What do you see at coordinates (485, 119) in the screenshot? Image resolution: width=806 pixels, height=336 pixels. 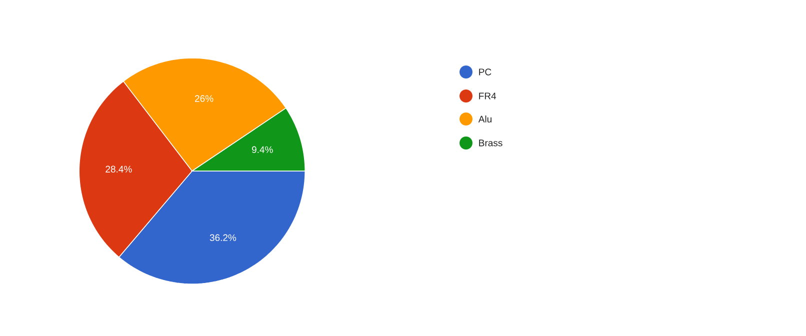 I see `legend-label: Alu` at bounding box center [485, 119].